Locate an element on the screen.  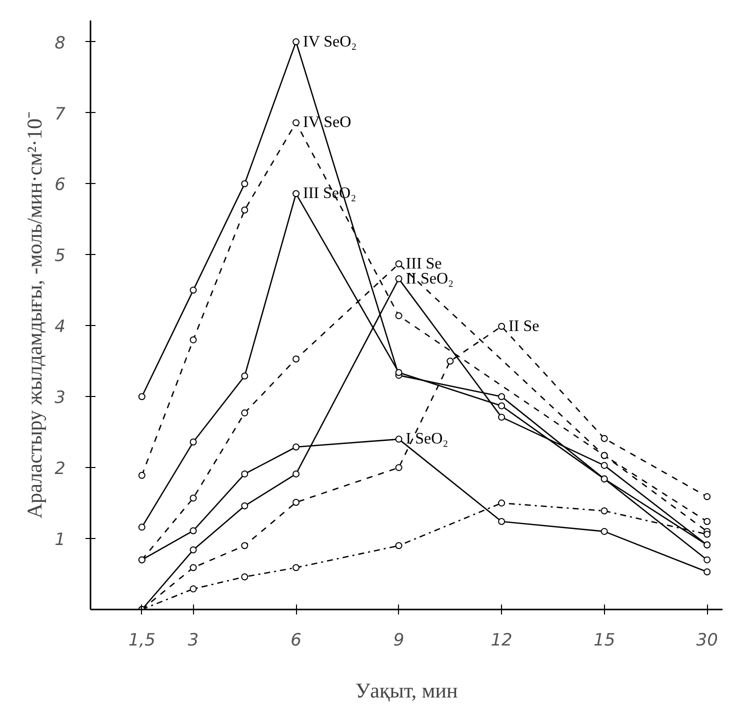
series-label: IV SeO is located at coordinates (327, 123).